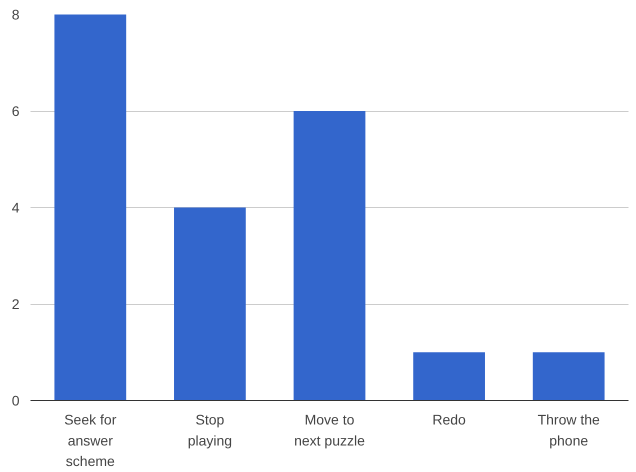 The image size is (636, 472). Describe the element at coordinates (16, 304) in the screenshot. I see `y-tick-label: 2` at that location.